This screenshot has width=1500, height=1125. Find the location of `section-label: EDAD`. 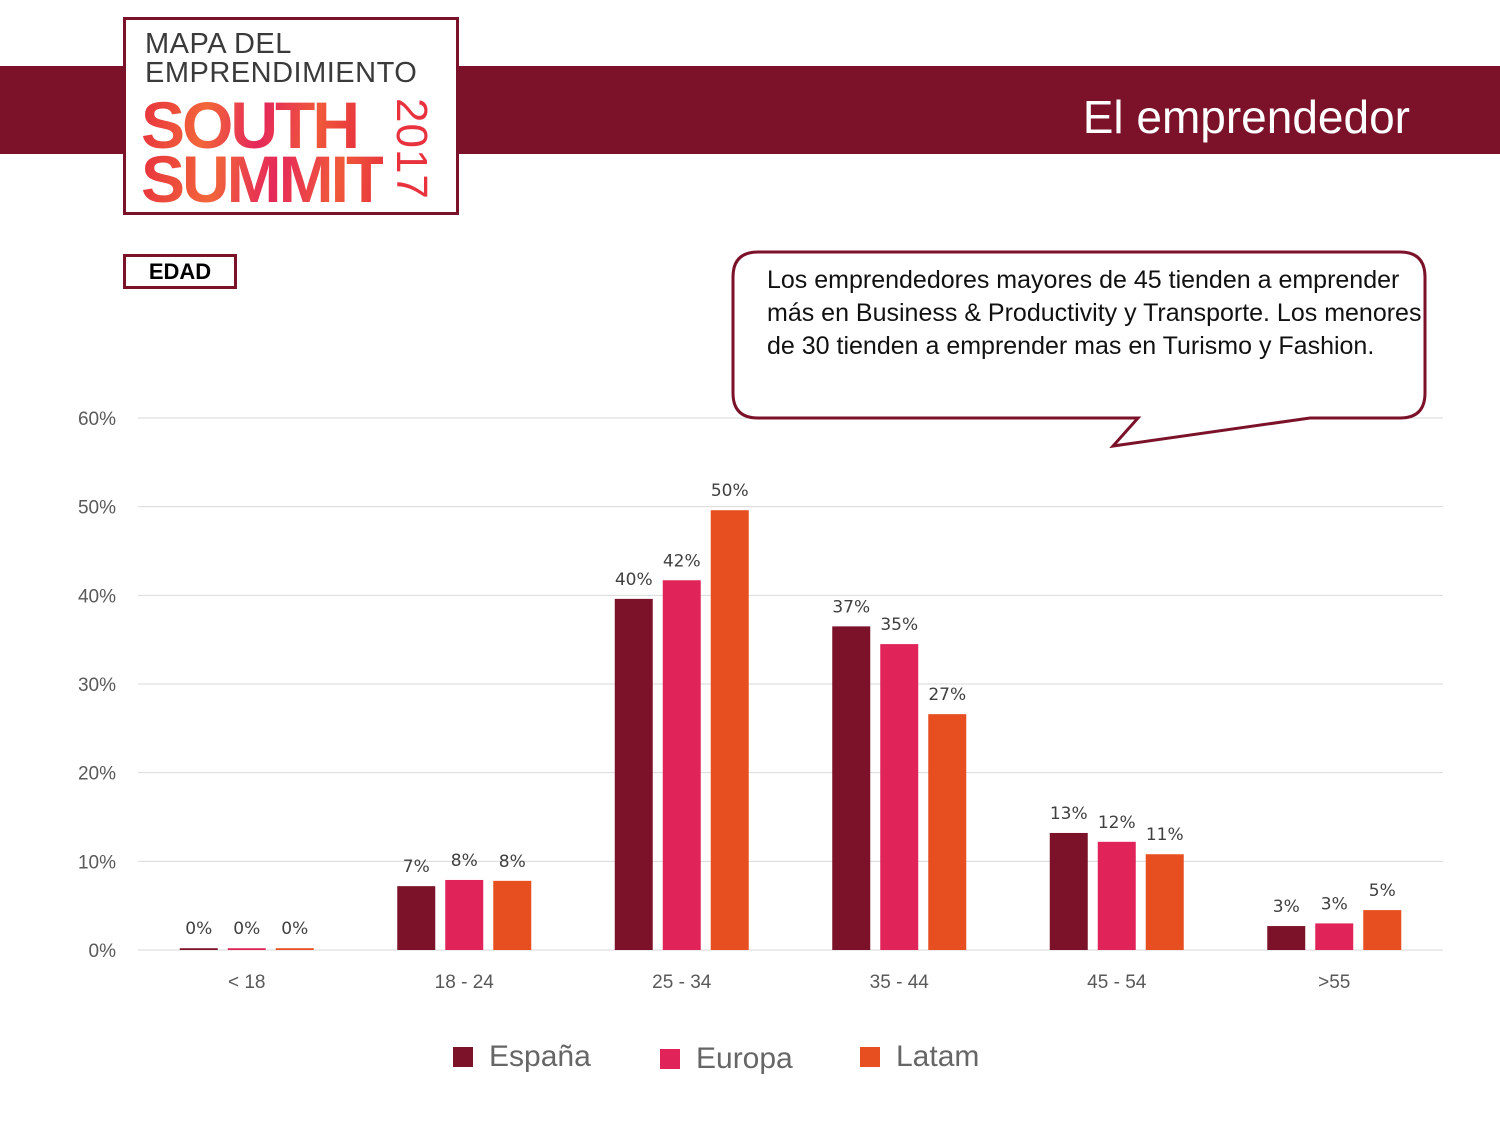

section-label: EDAD is located at coordinates (180, 271).